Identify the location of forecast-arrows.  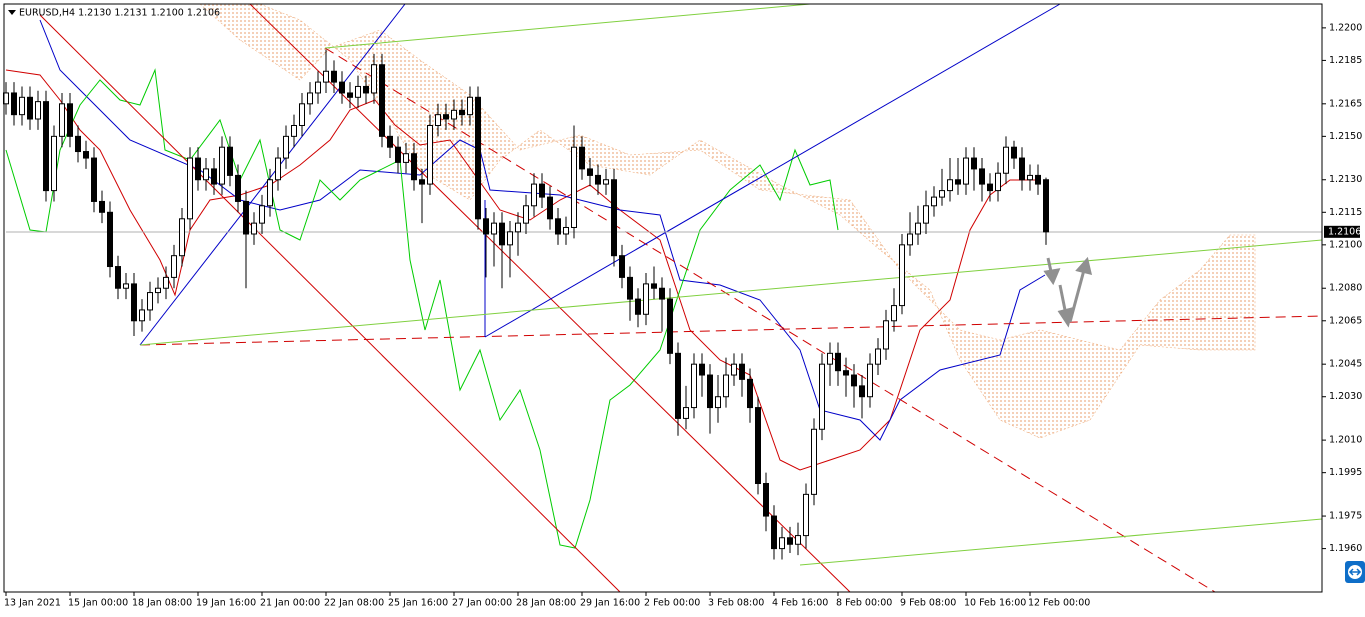
(1068, 292).